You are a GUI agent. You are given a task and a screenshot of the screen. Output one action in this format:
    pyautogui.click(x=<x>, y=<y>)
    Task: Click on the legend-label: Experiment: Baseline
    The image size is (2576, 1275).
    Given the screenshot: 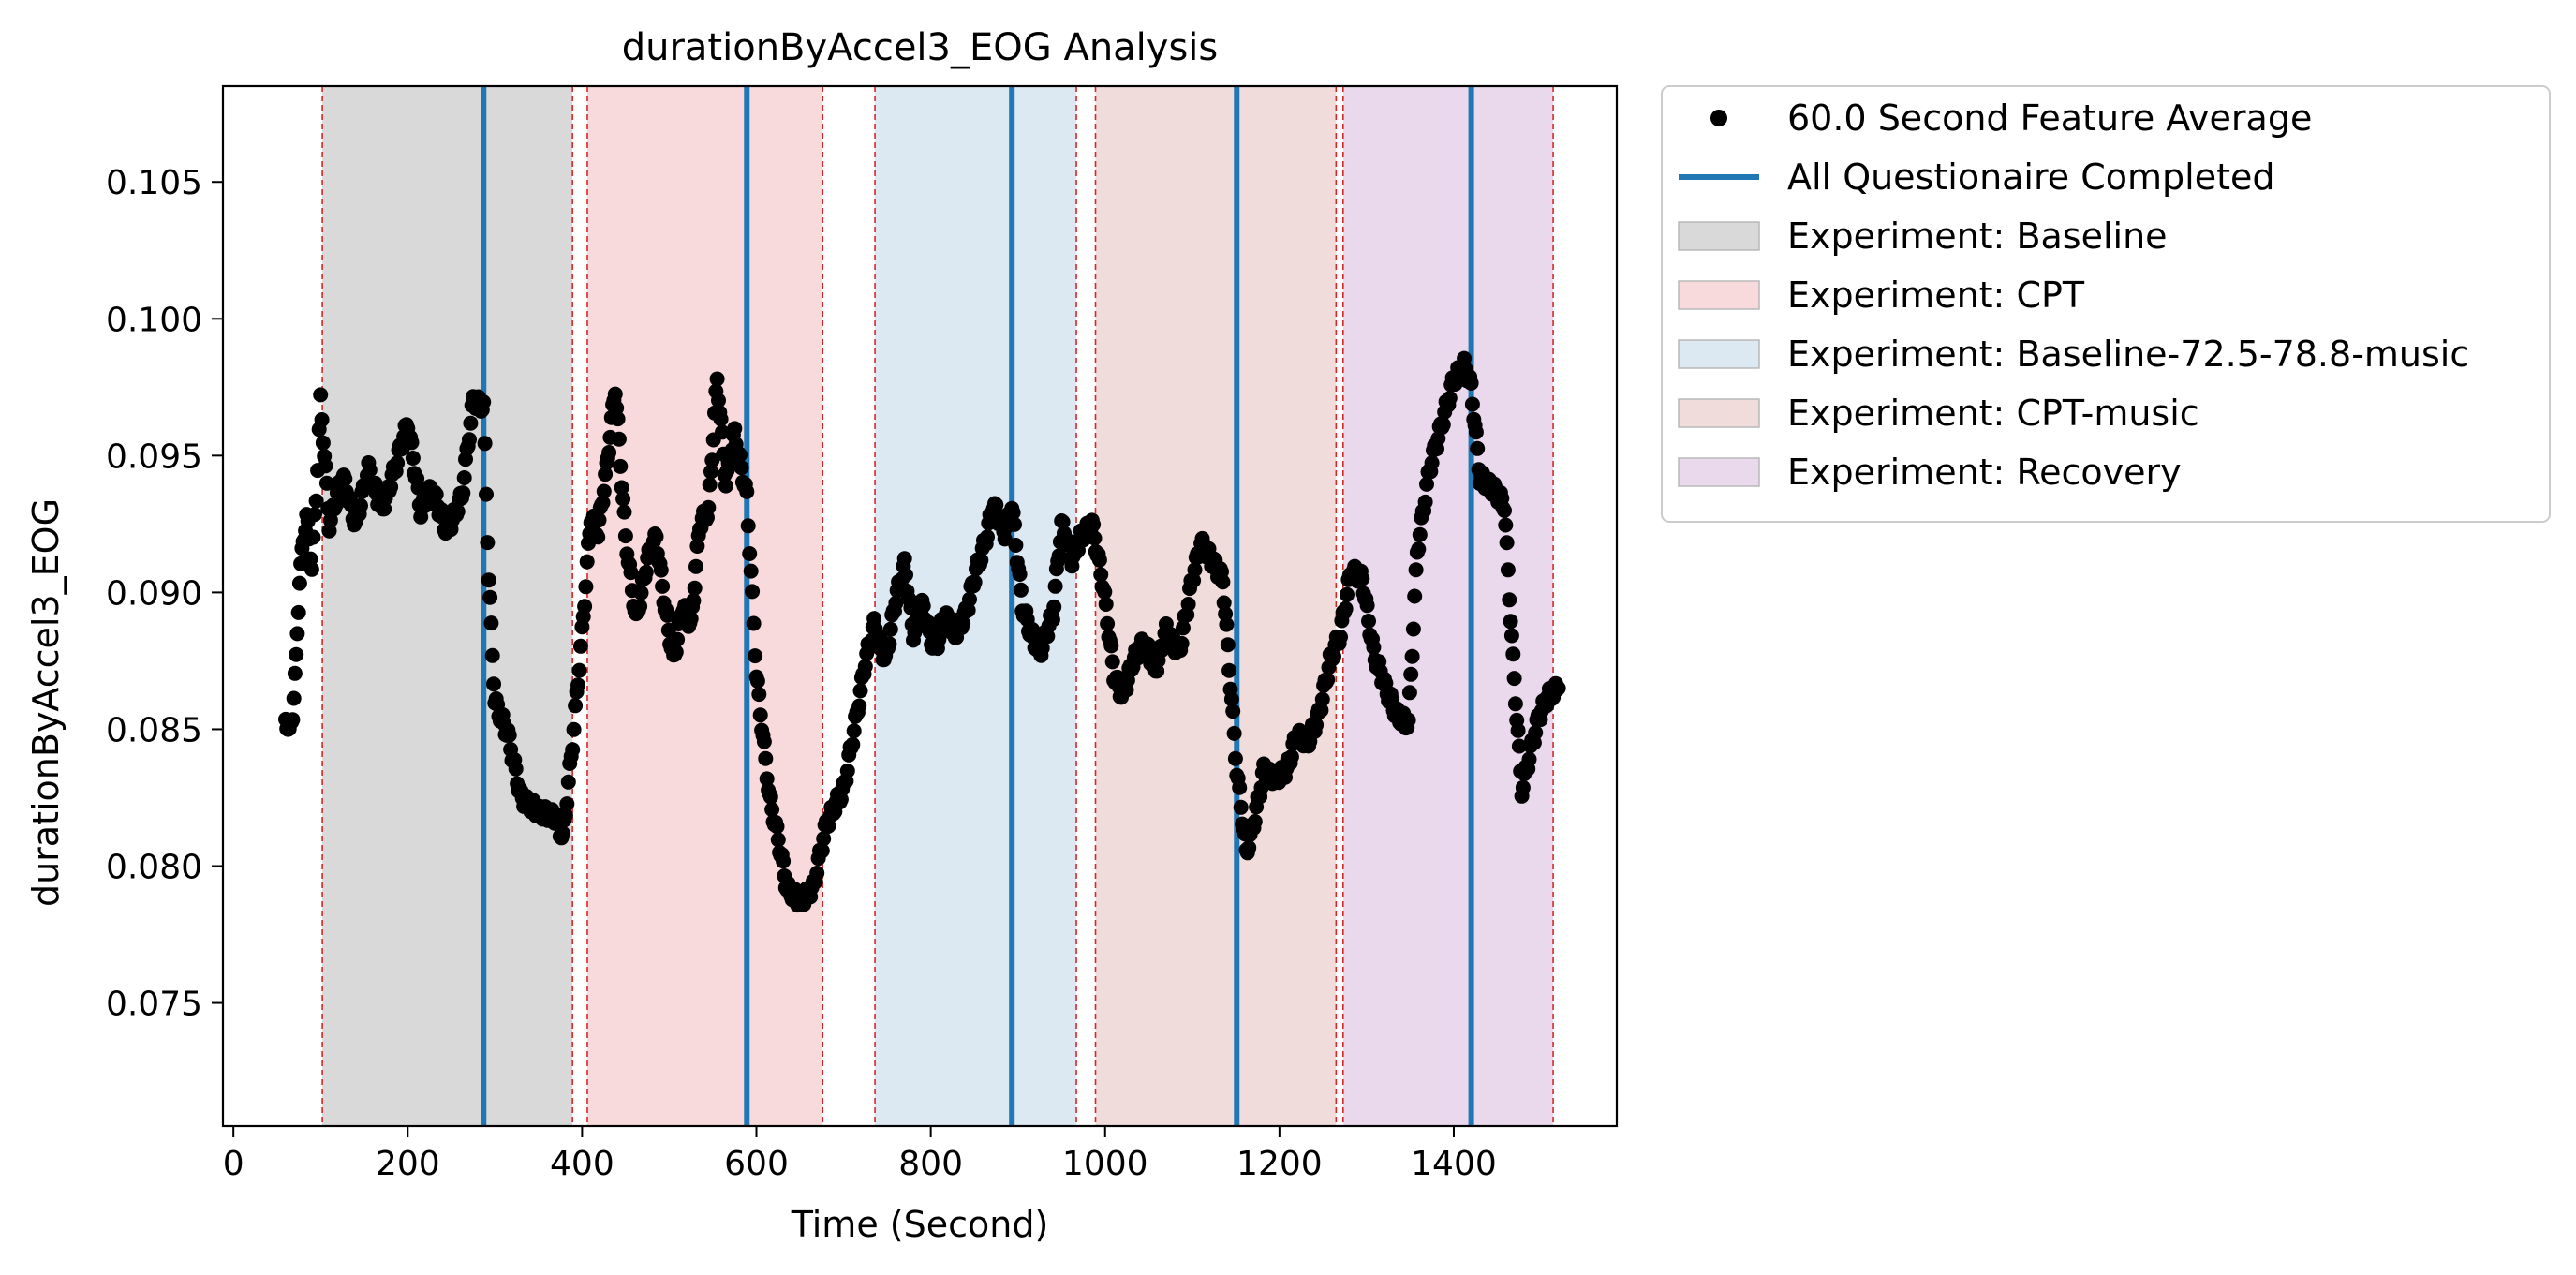 What is the action you would take?
    pyautogui.click(x=1978, y=236)
    